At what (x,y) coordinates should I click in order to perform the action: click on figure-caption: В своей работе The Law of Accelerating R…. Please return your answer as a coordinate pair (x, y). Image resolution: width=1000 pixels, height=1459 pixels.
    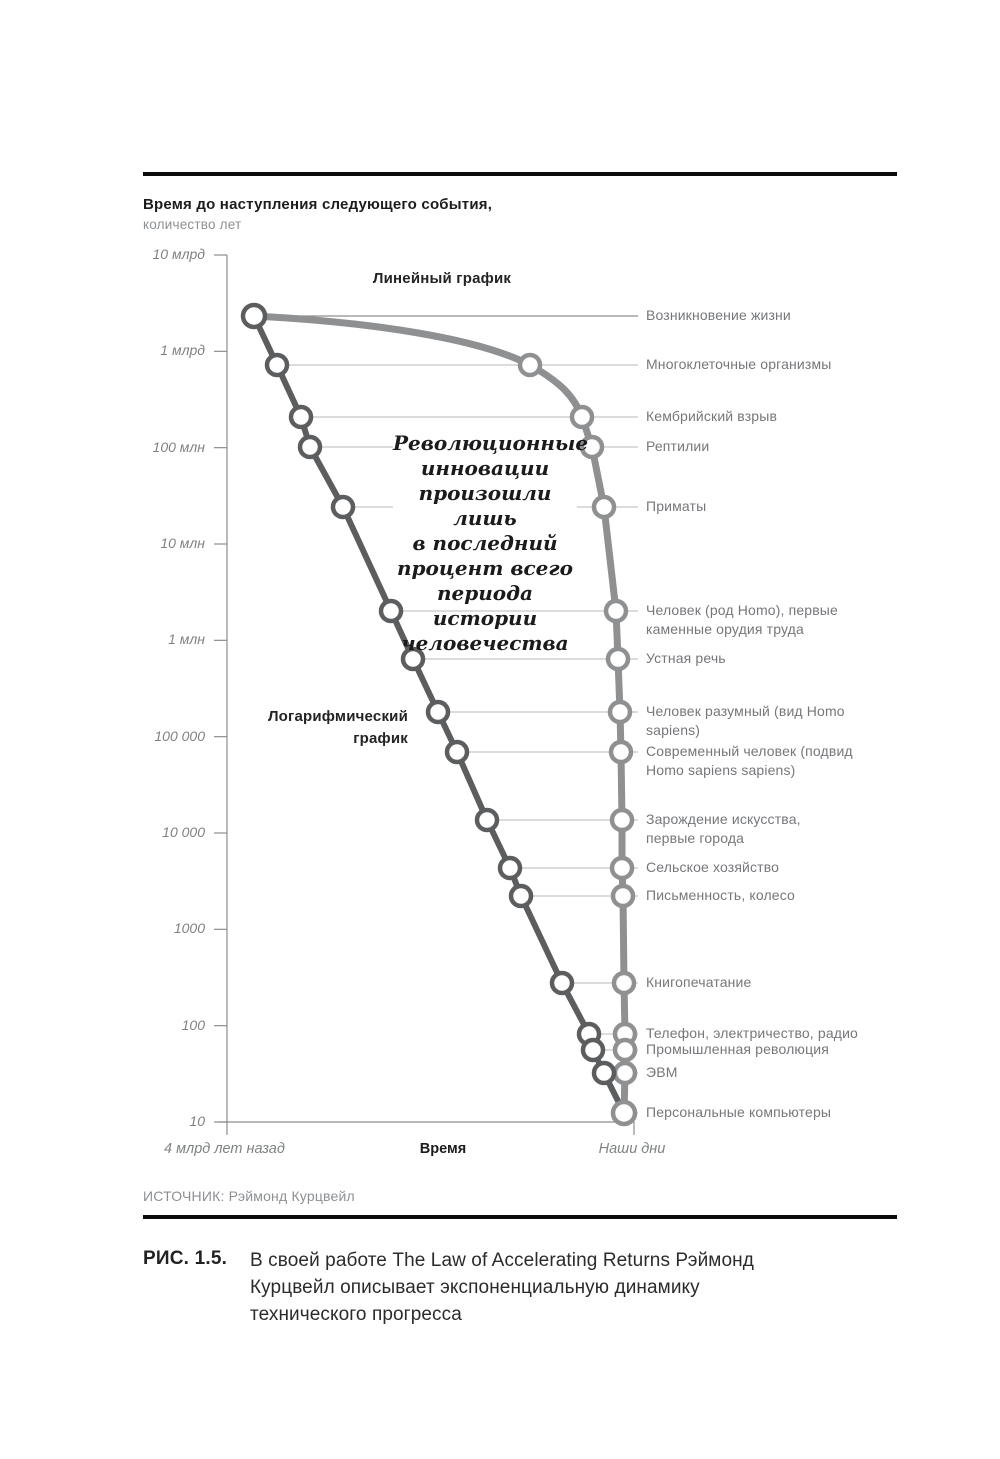
    Looking at the image, I should click on (502, 1287).